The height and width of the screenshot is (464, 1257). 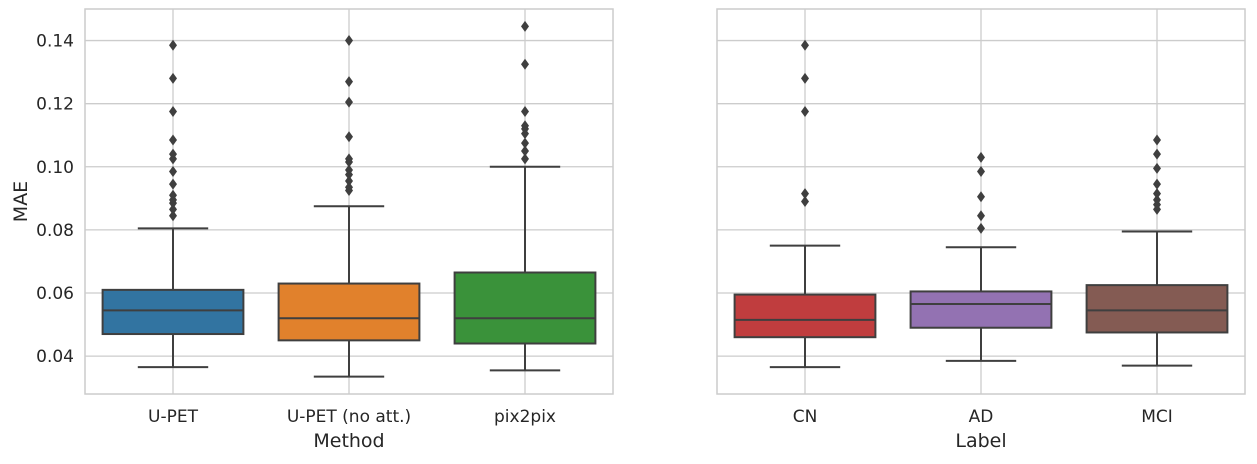 What do you see at coordinates (348, 441) in the screenshot?
I see `x-axis-title: Method` at bounding box center [348, 441].